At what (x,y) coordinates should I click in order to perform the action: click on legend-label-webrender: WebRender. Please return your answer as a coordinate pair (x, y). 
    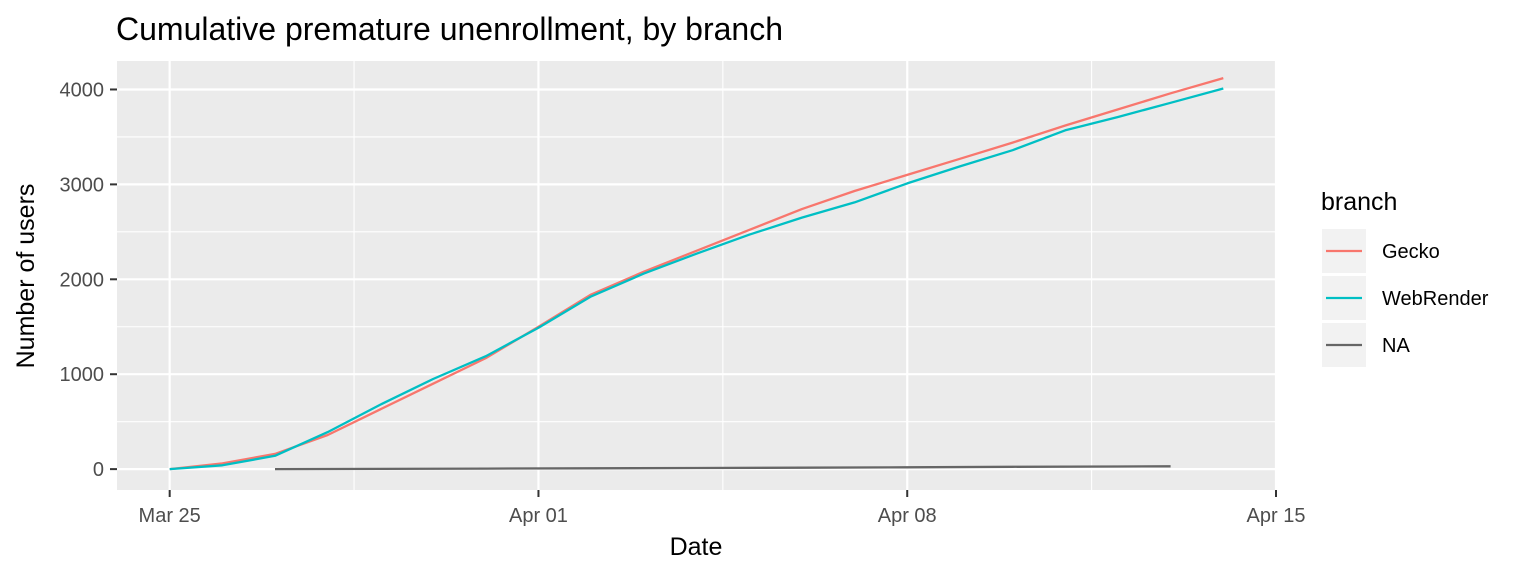
    Looking at the image, I should click on (1435, 299).